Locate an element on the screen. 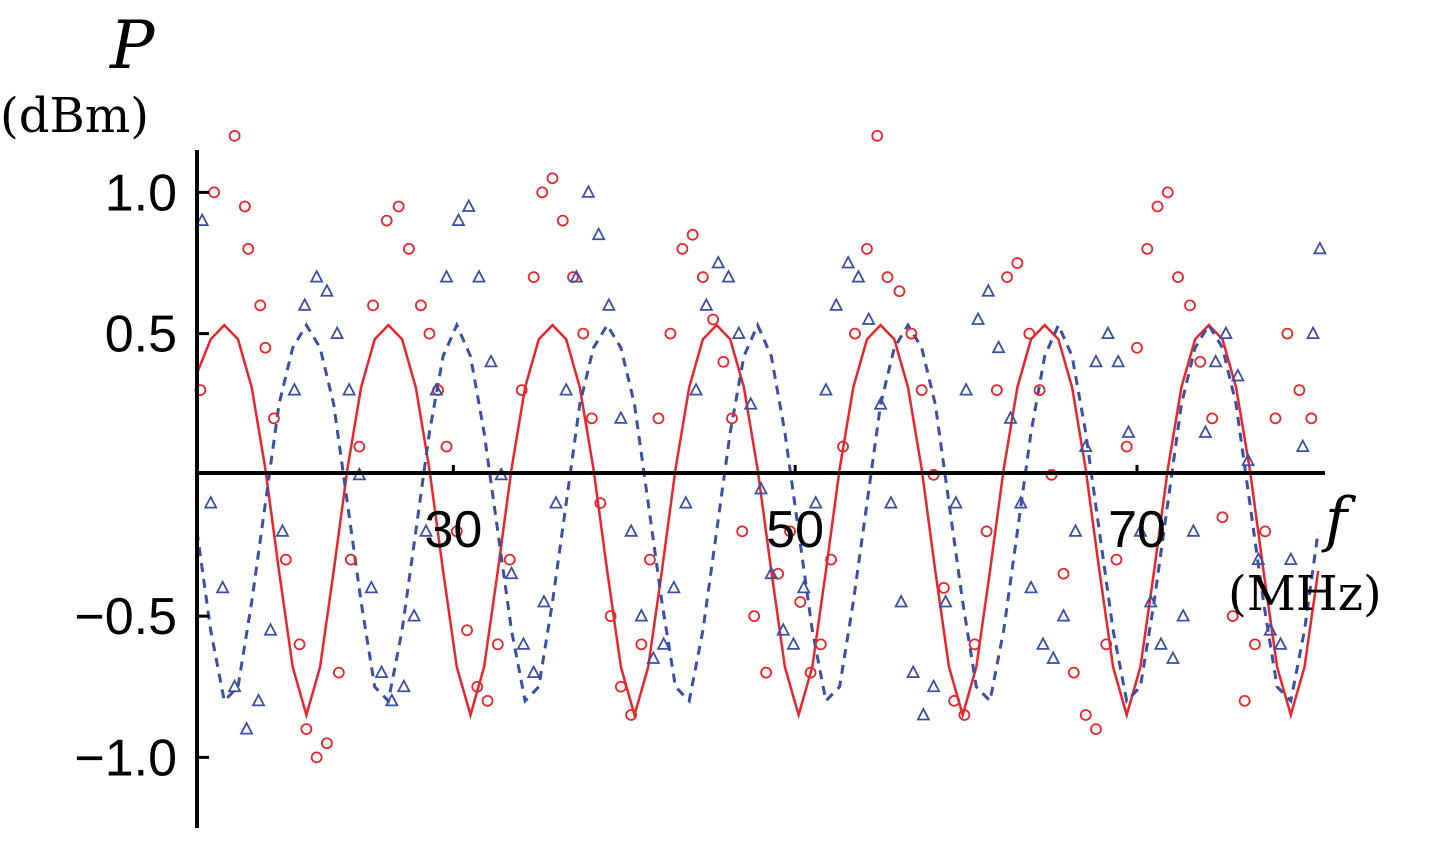  y-tick-label: −1.0 is located at coordinates (125, 758).